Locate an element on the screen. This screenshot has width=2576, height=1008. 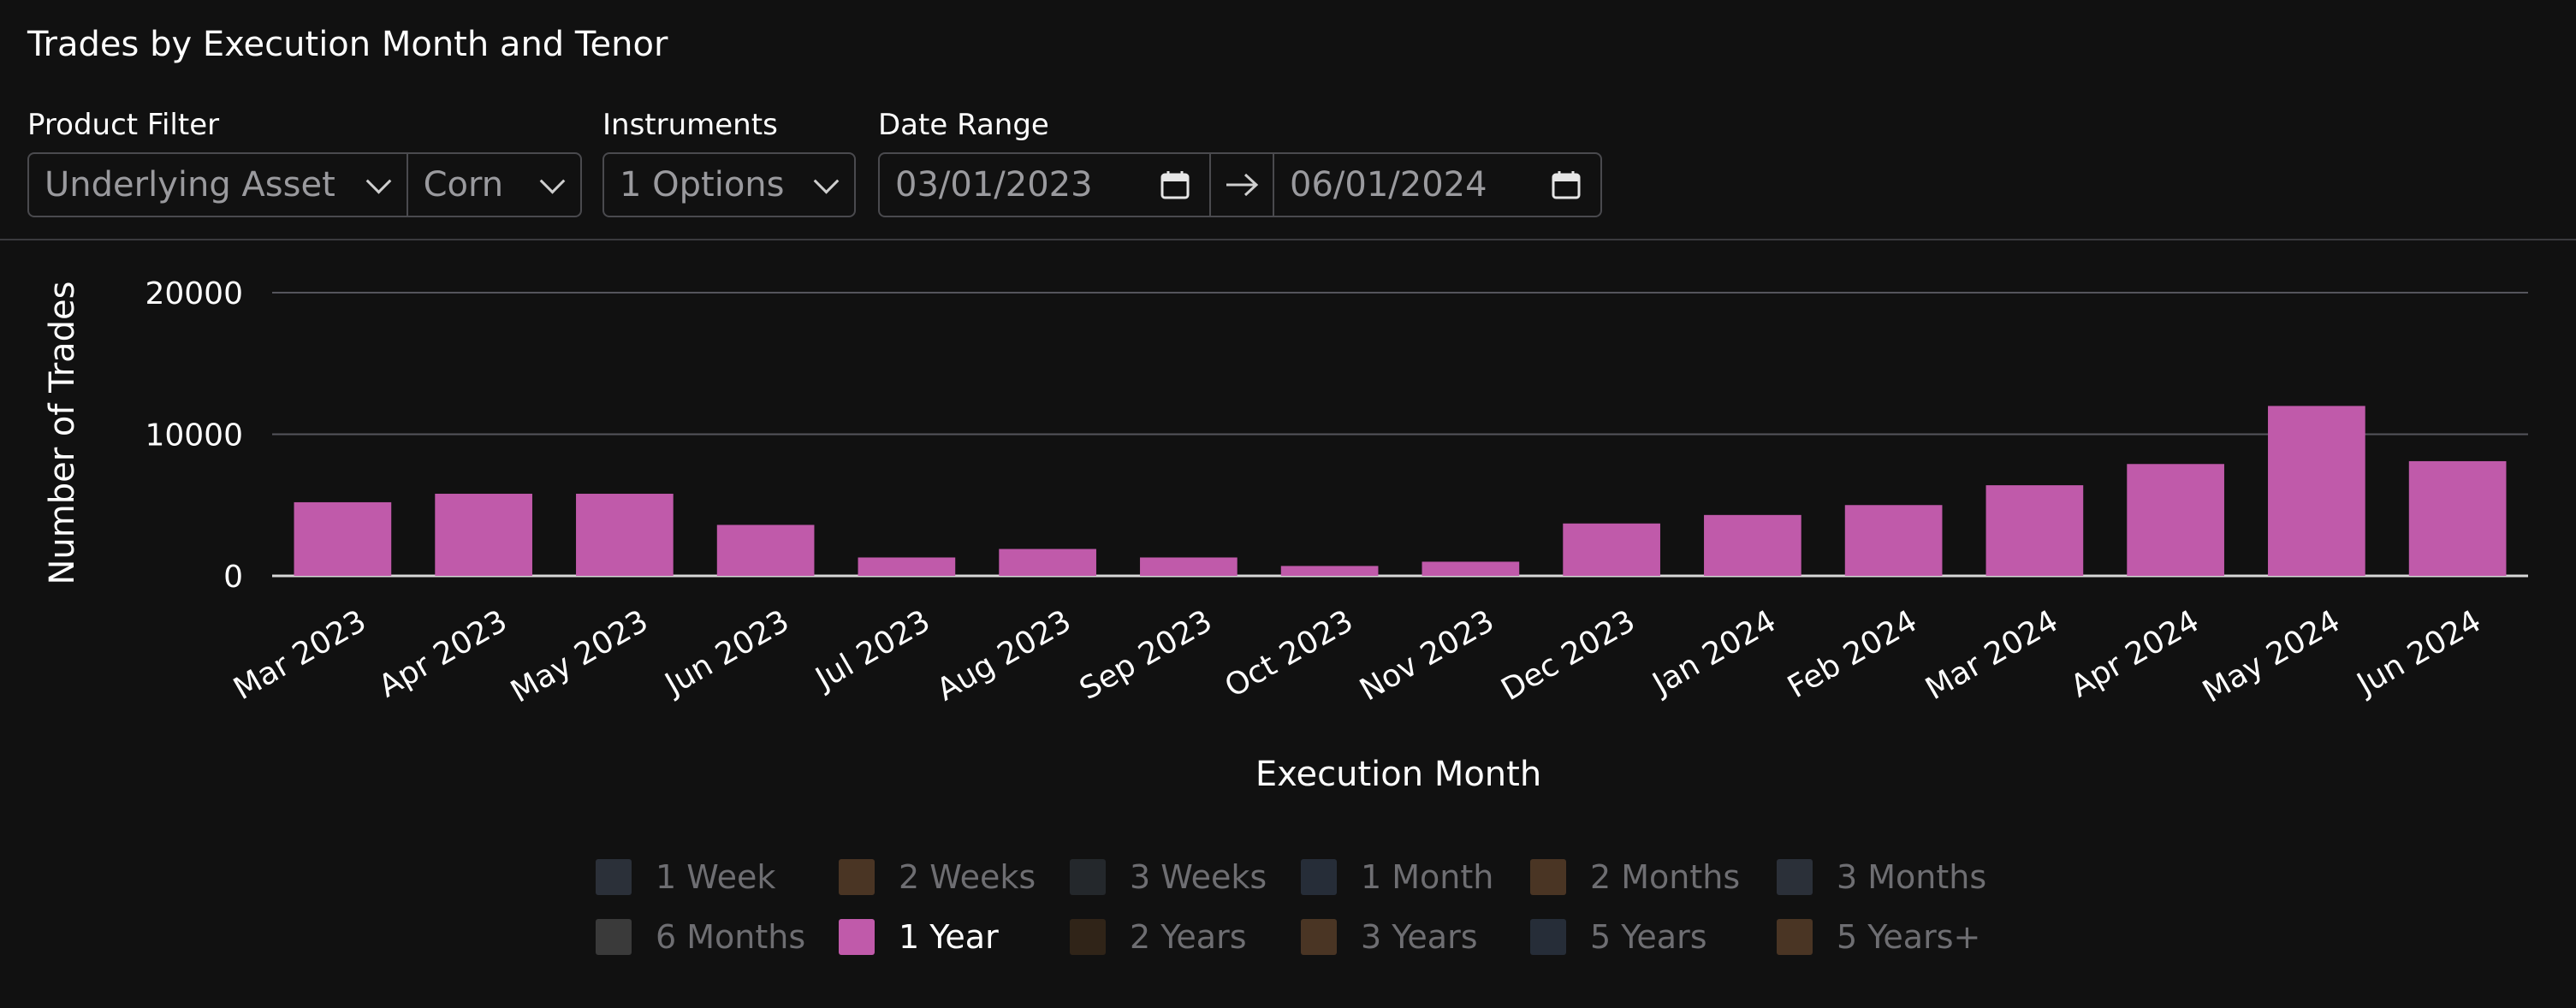
date-from-value: 03/01/2023 is located at coordinates (994, 185).